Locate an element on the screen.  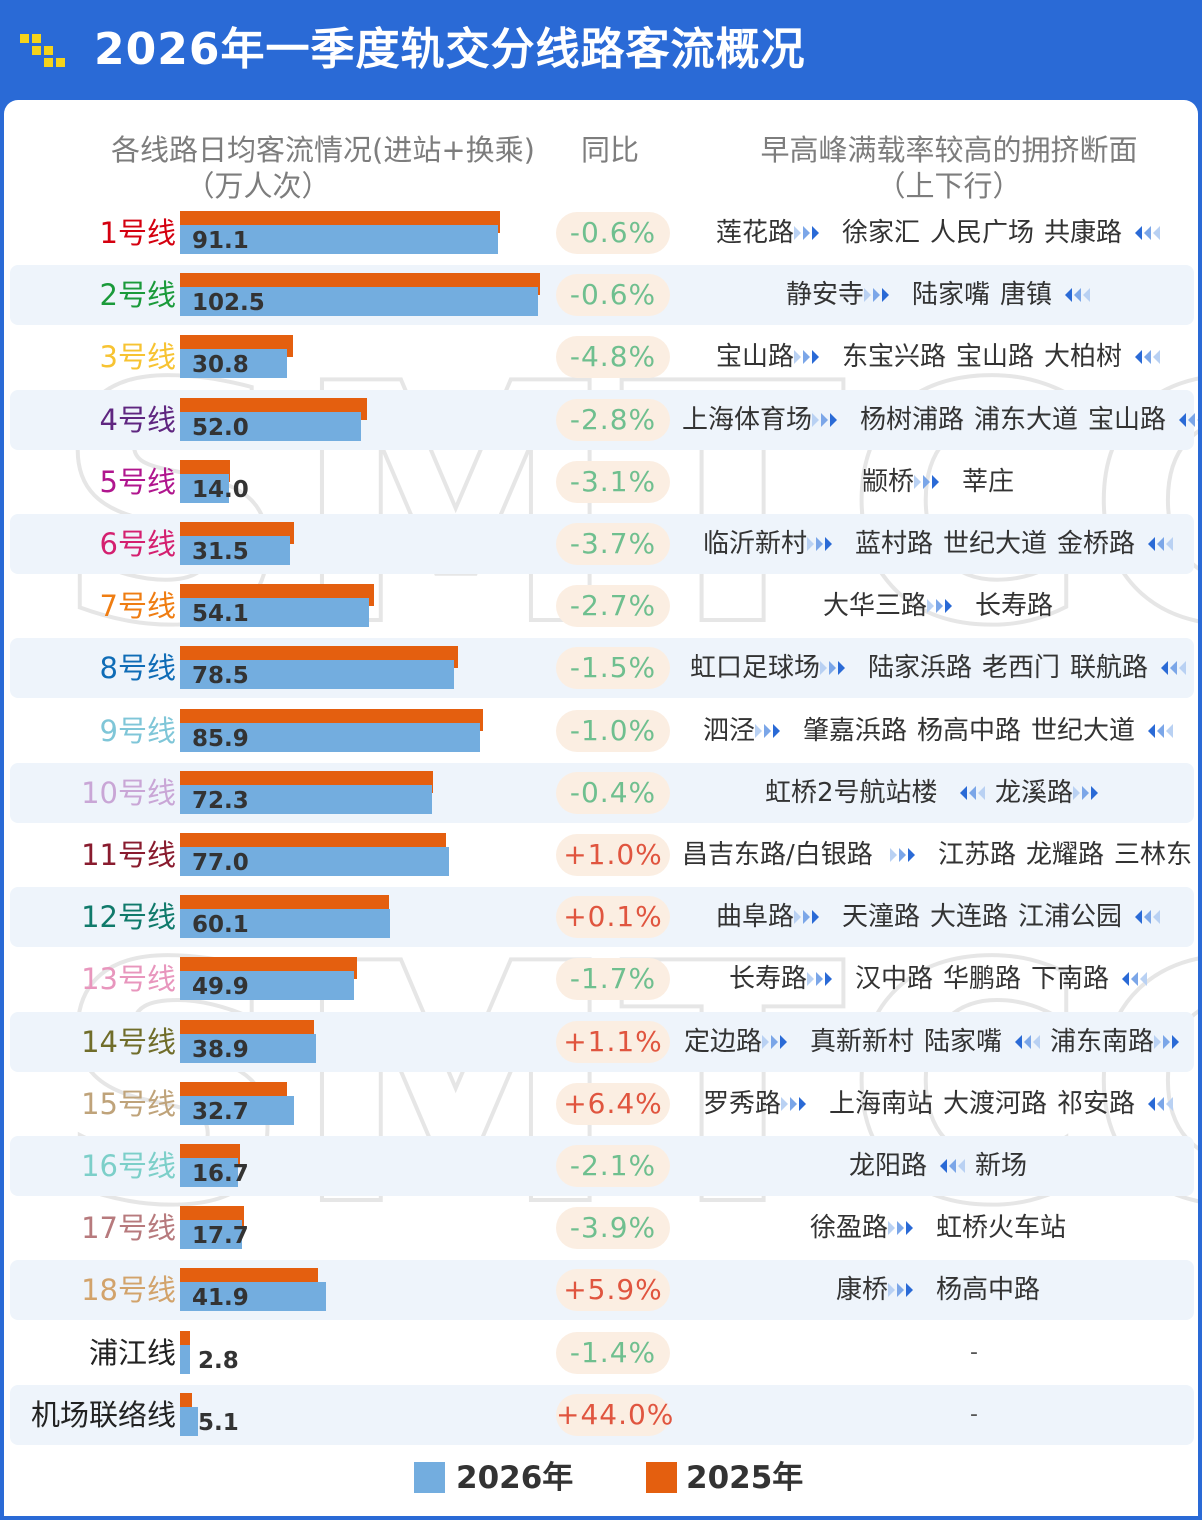
line-row: 2号线 102.5 -0.6% 静安寺 陆家嘴 唐镇 is located at coordinates (602, 295).